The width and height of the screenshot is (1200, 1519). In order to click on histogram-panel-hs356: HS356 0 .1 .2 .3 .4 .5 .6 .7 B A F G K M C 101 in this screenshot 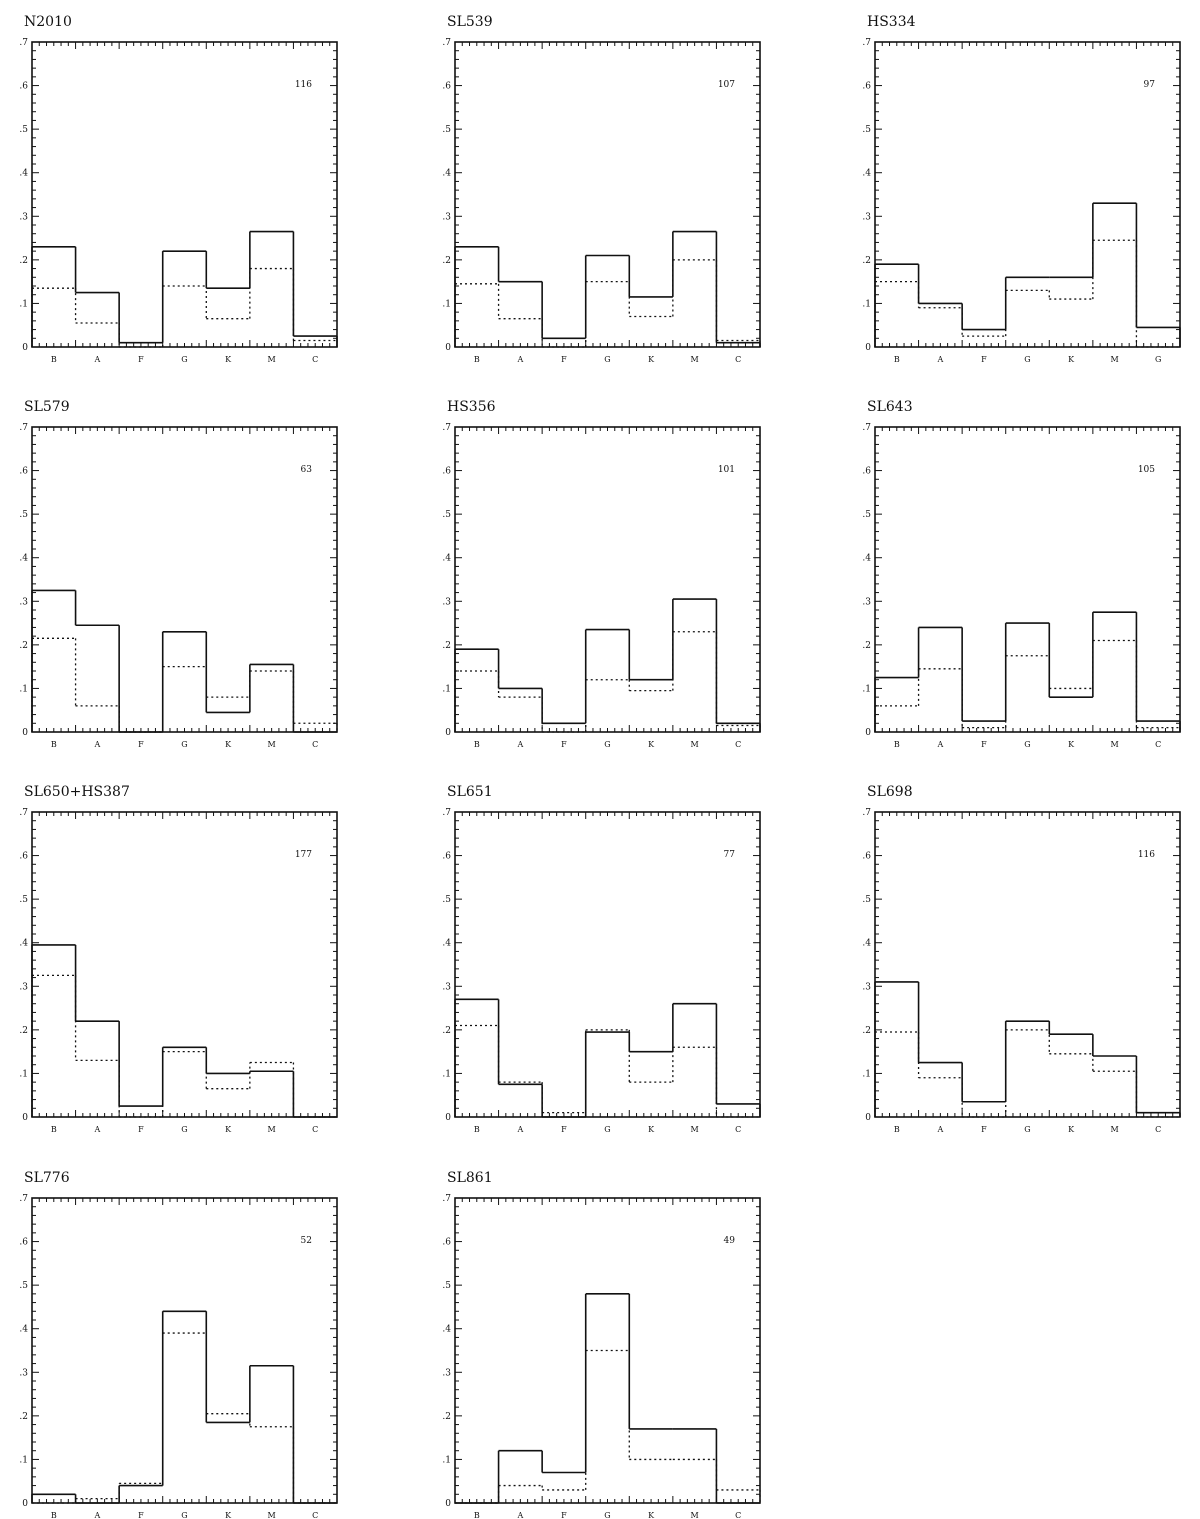, I will do `click(601, 574)`.